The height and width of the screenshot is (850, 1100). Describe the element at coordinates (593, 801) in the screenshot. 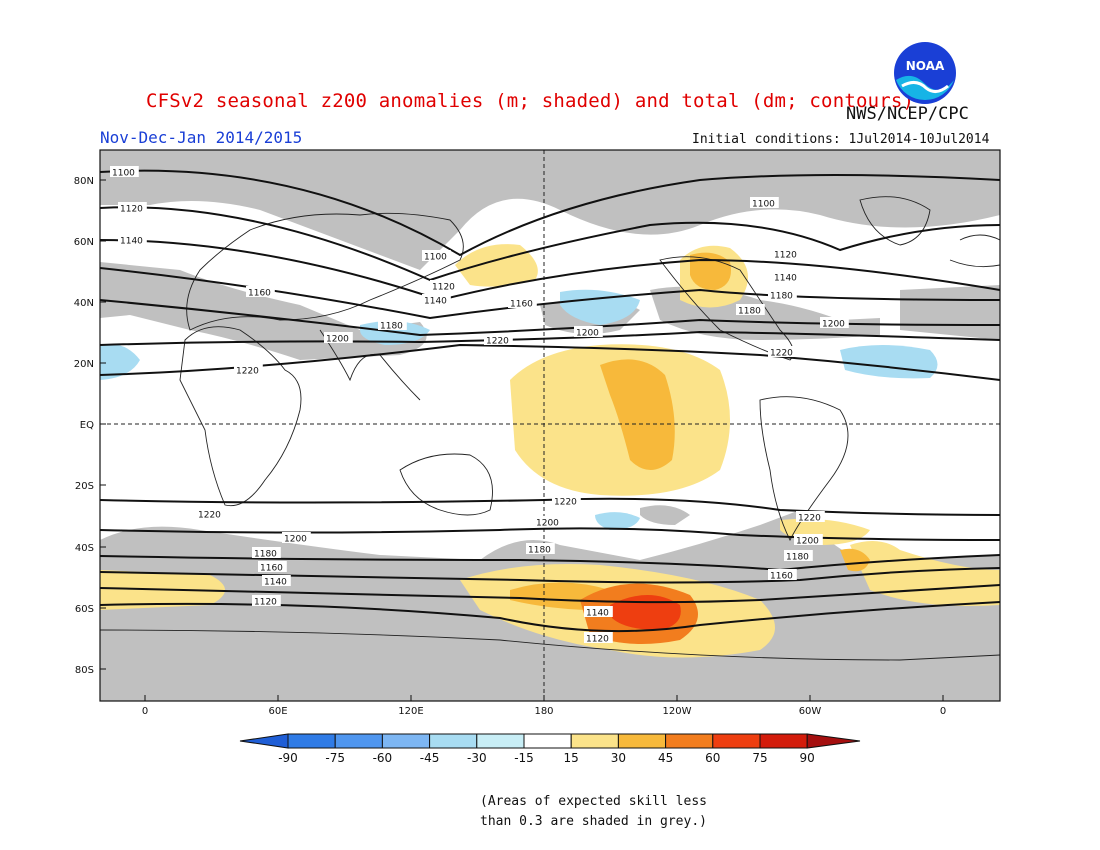

I see `skill-note-line: (Areas of expected skill less` at that location.